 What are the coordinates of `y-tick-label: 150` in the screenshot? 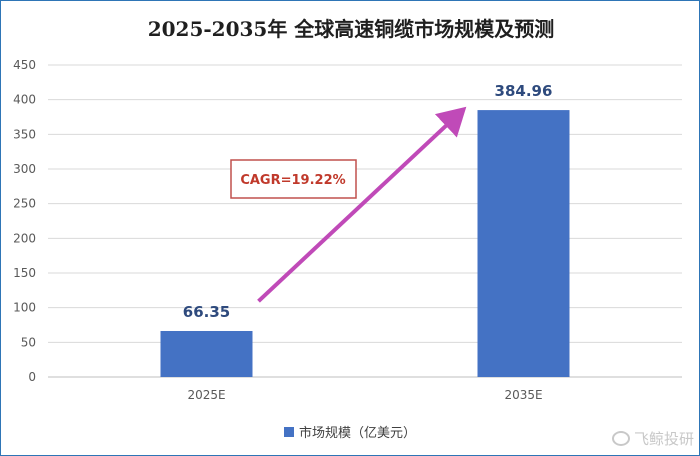 It's located at (24, 273).